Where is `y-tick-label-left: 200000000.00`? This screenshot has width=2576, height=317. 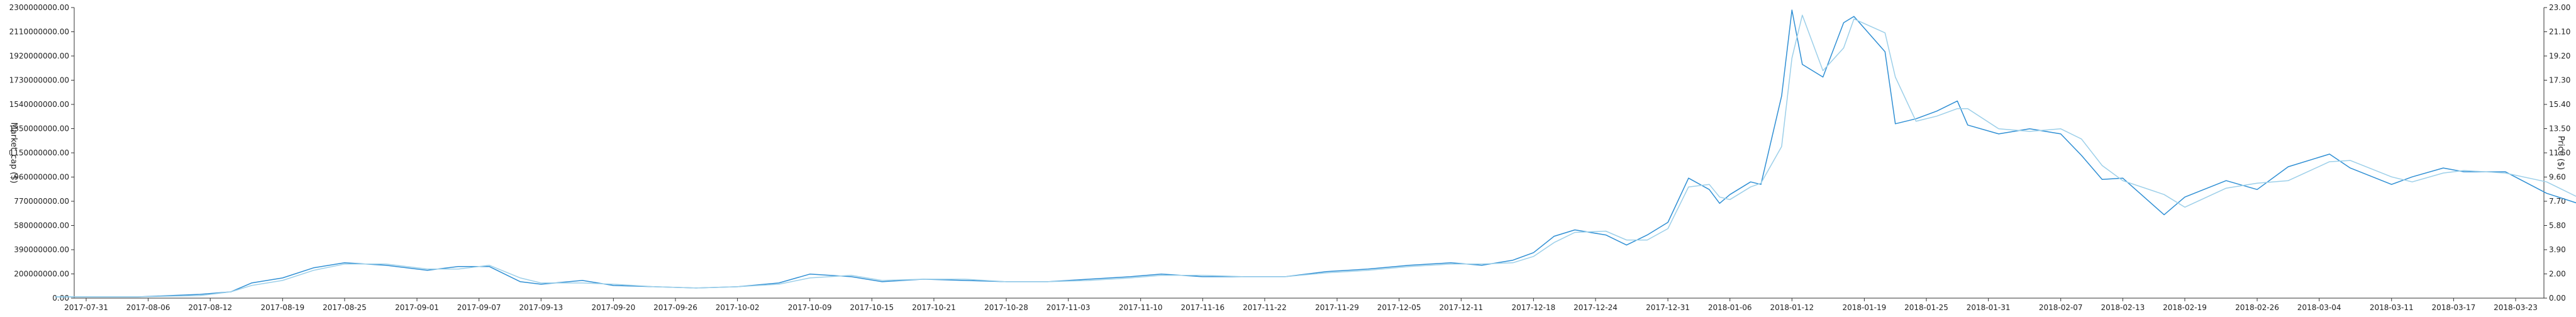
y-tick-label-left: 200000000.00 is located at coordinates (41, 274).